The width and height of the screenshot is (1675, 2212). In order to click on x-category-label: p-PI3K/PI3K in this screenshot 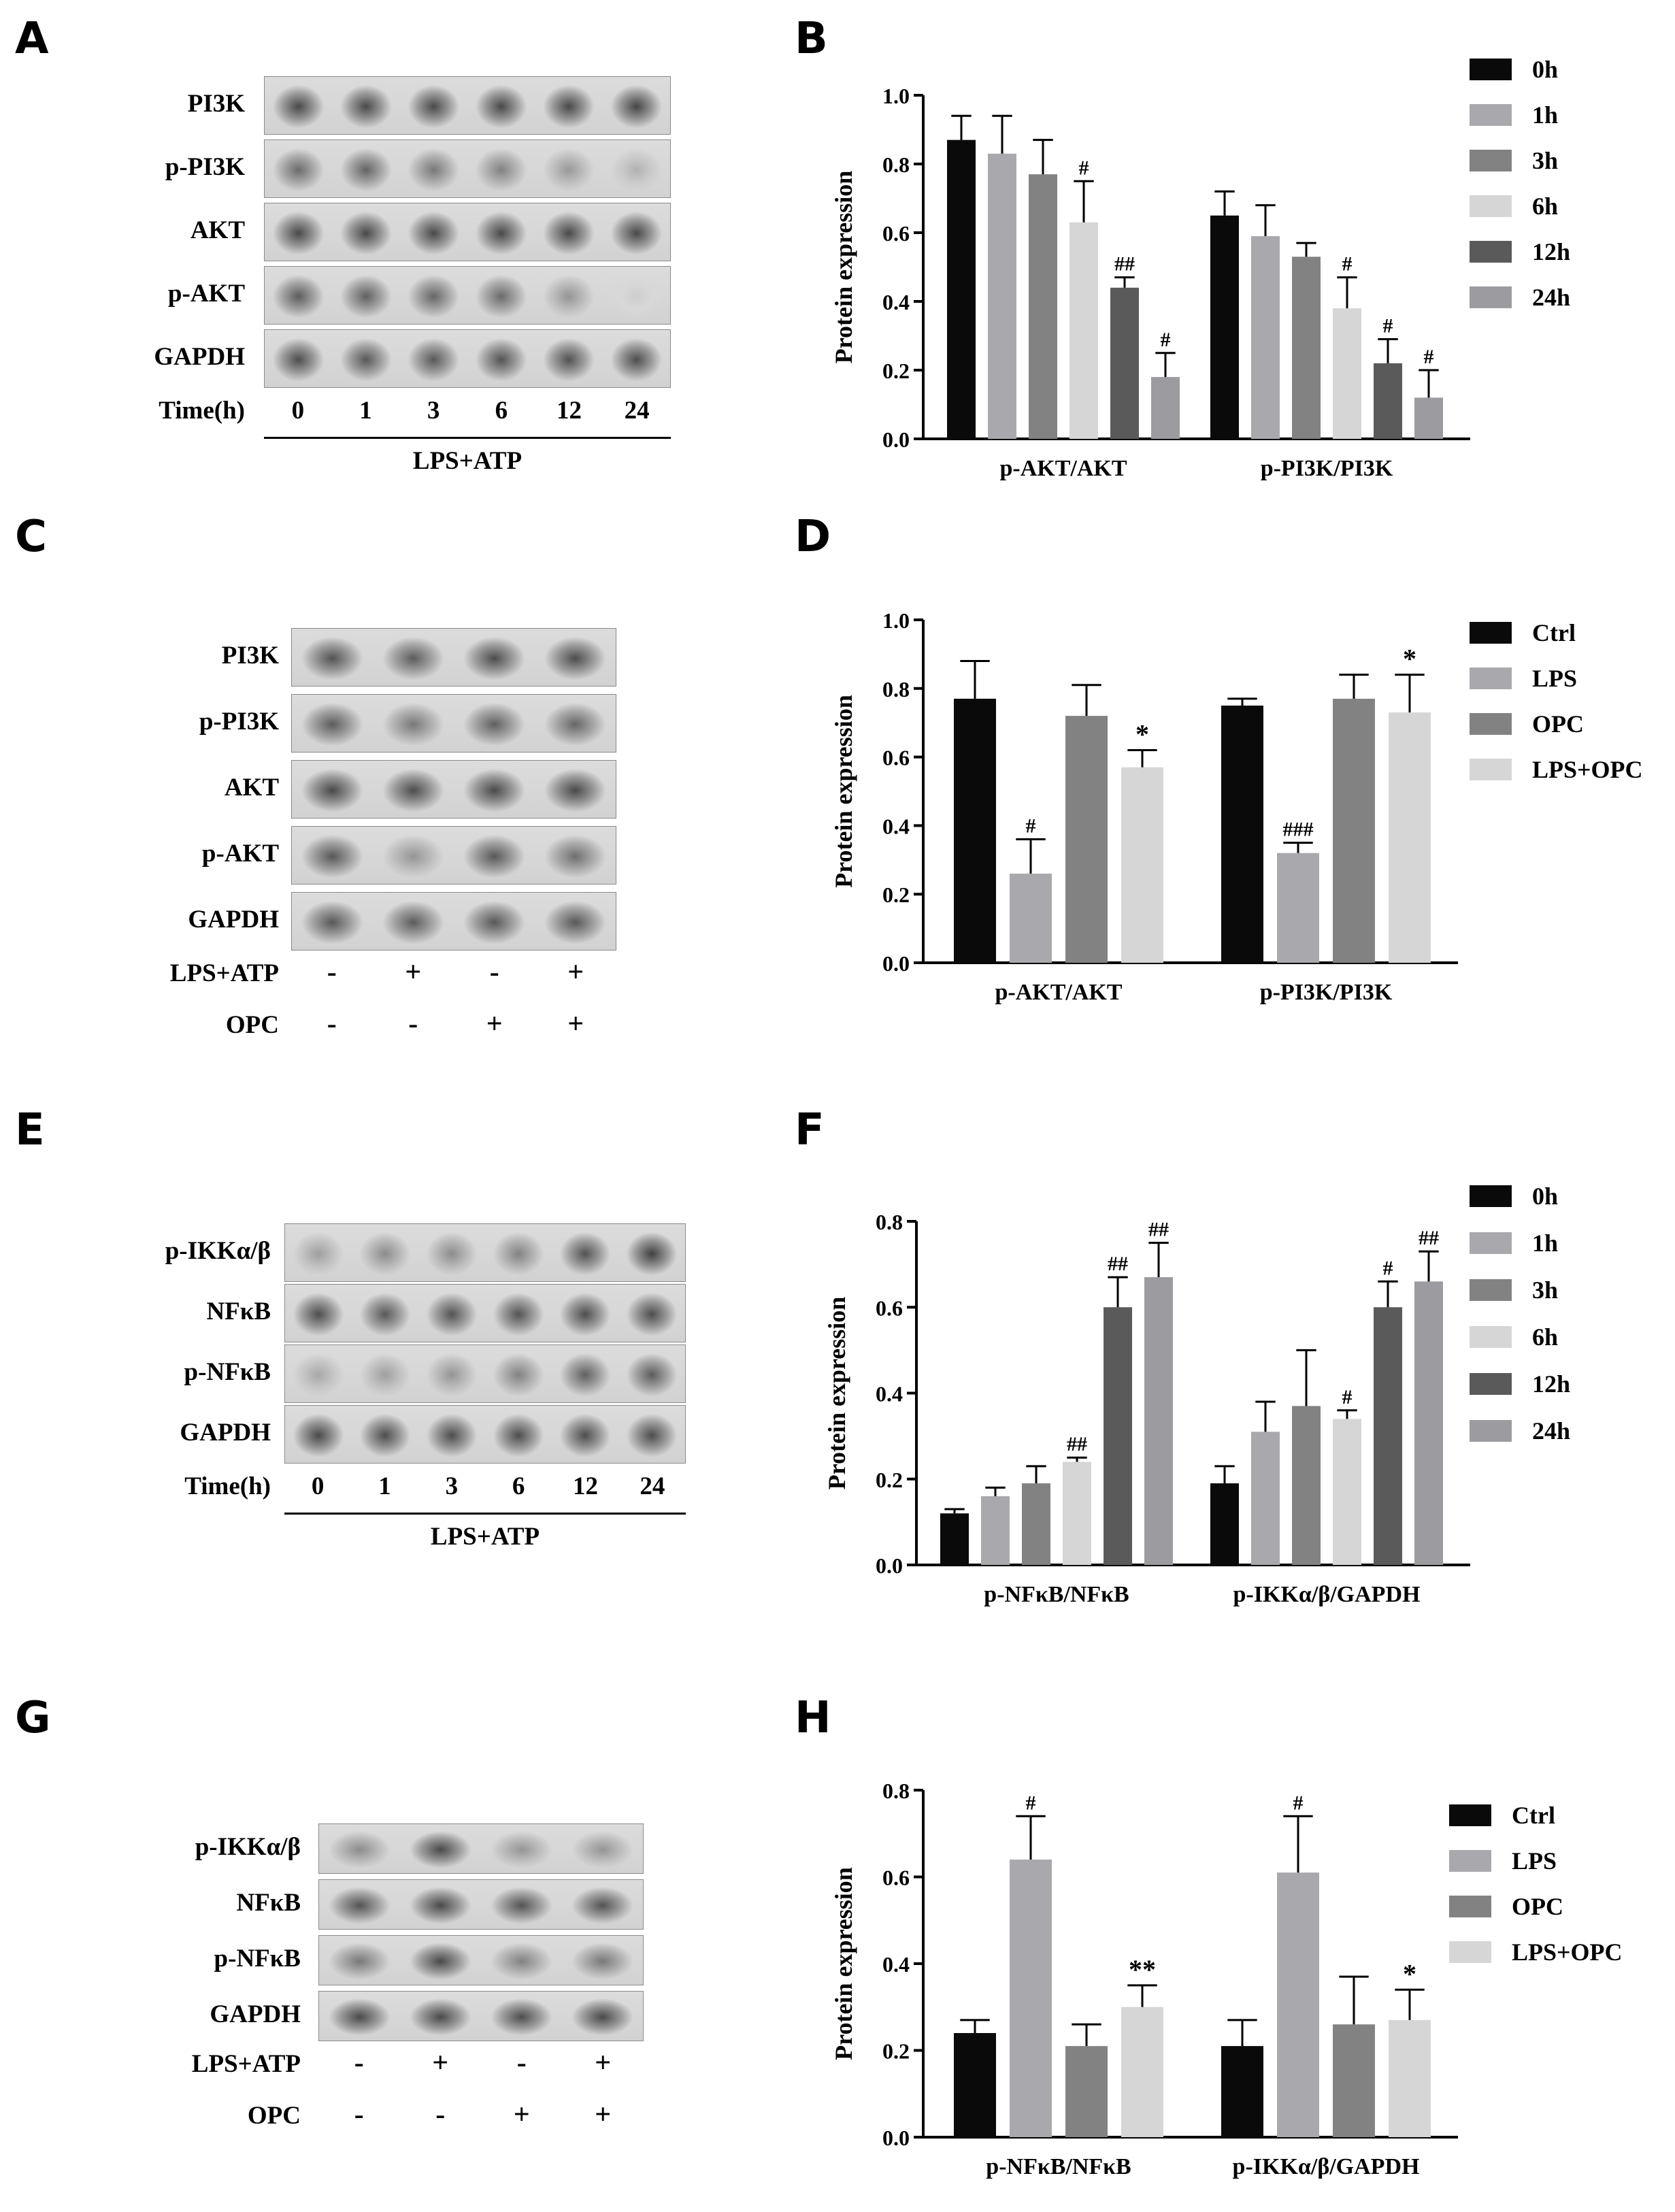, I will do `click(1326, 992)`.